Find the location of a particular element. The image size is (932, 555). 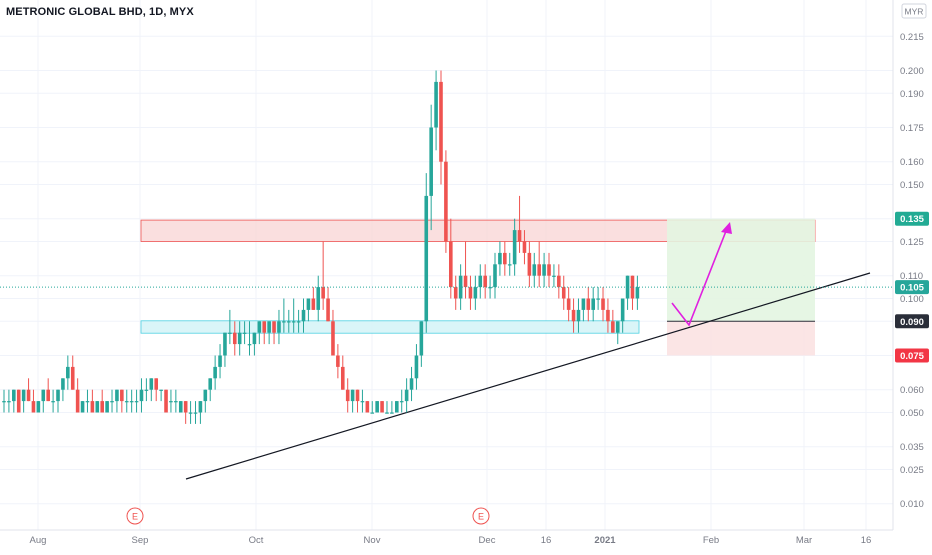

currency-badge is located at coordinates (914, 11).